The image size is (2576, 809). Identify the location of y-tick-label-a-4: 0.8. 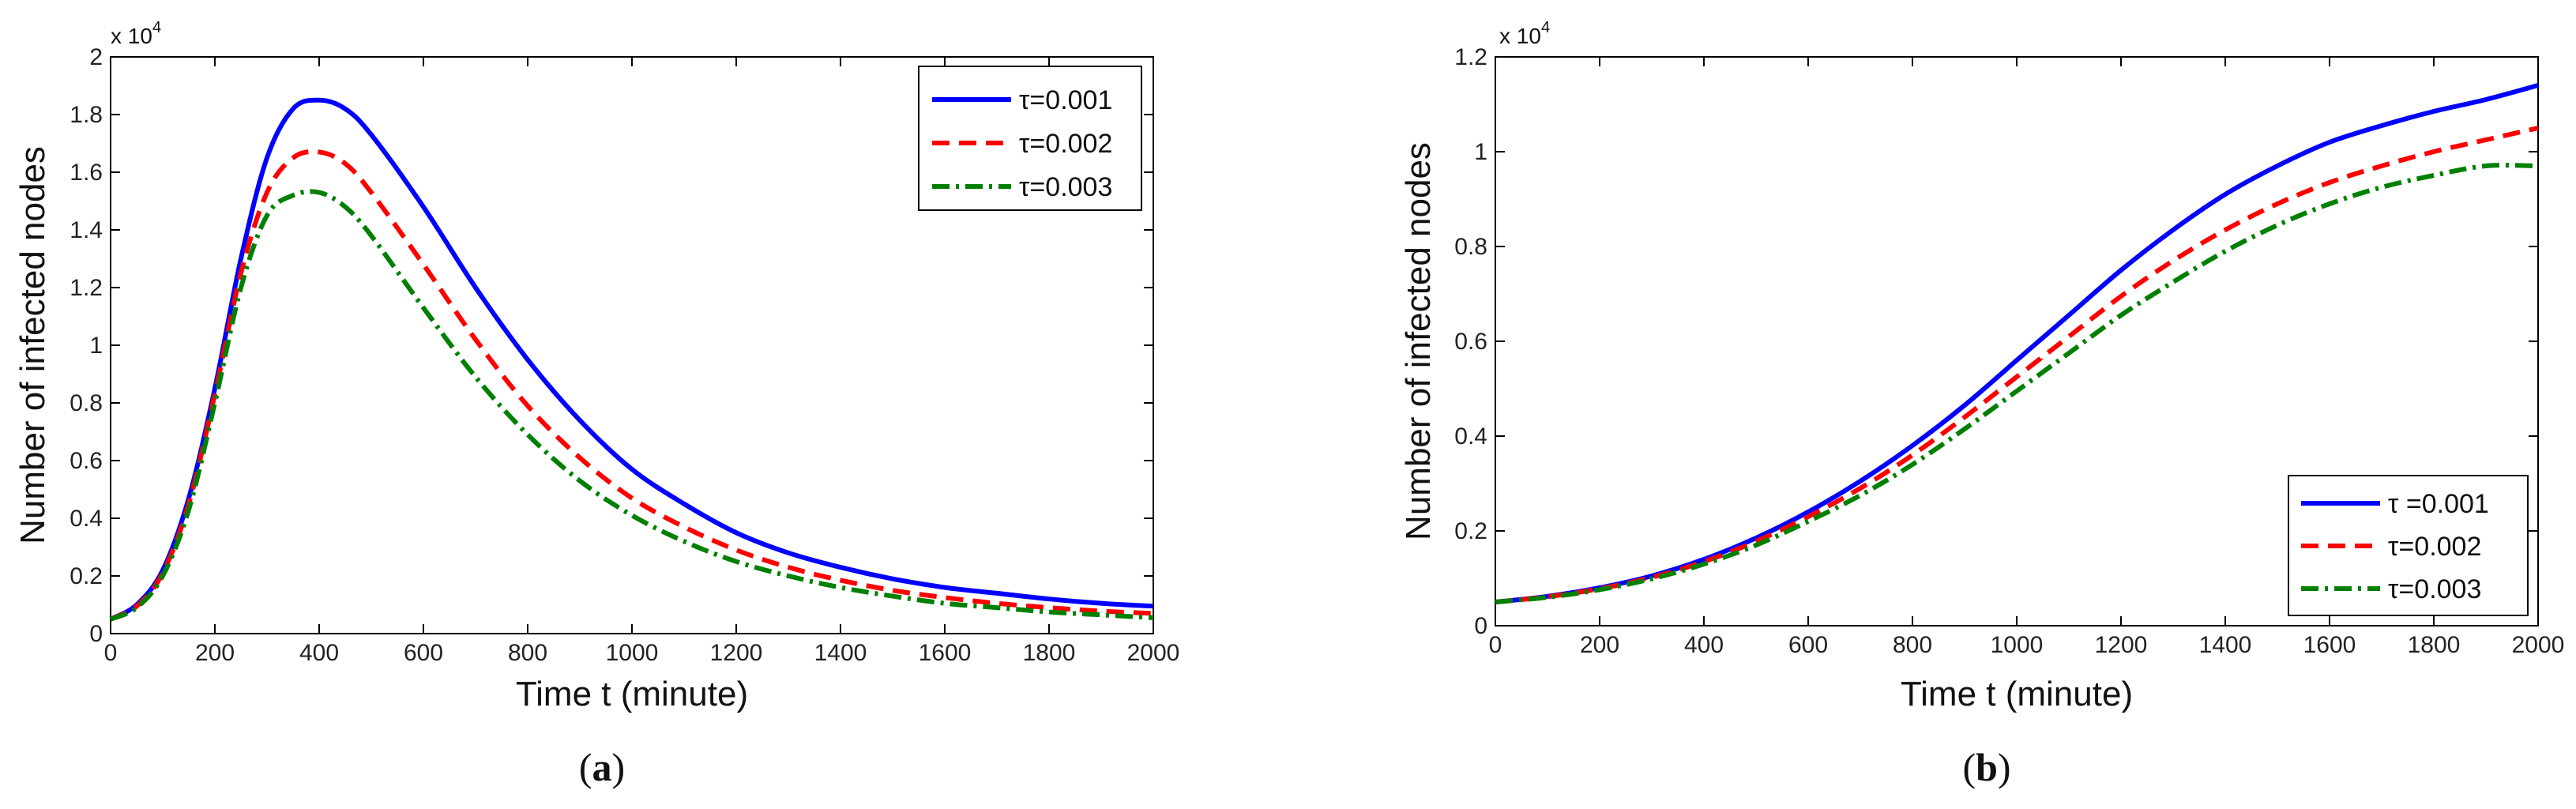
(87, 403).